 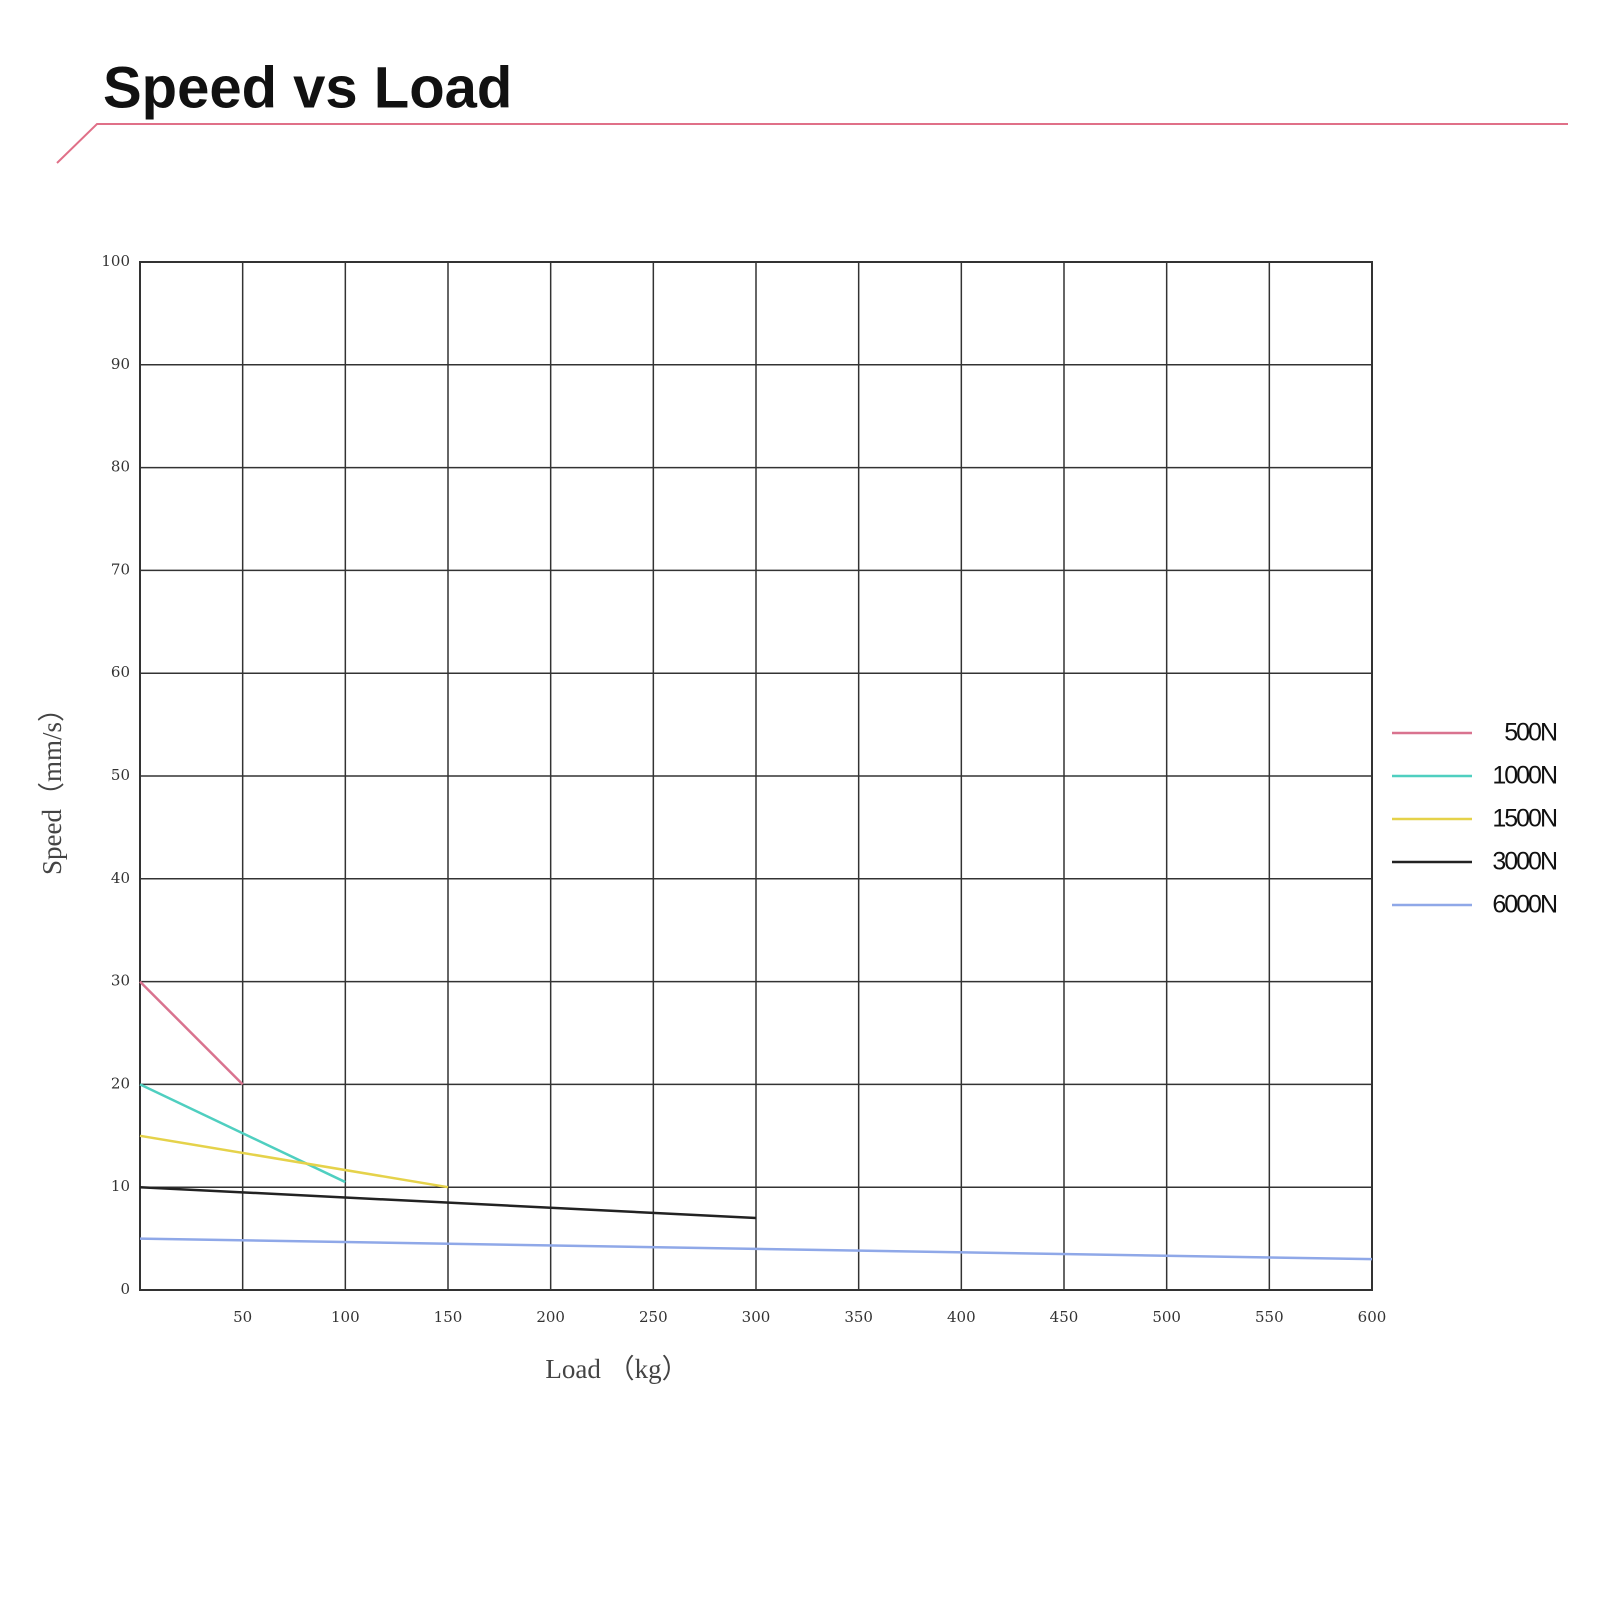 What do you see at coordinates (120, 569) in the screenshot?
I see `y-tick-label: 70` at bounding box center [120, 569].